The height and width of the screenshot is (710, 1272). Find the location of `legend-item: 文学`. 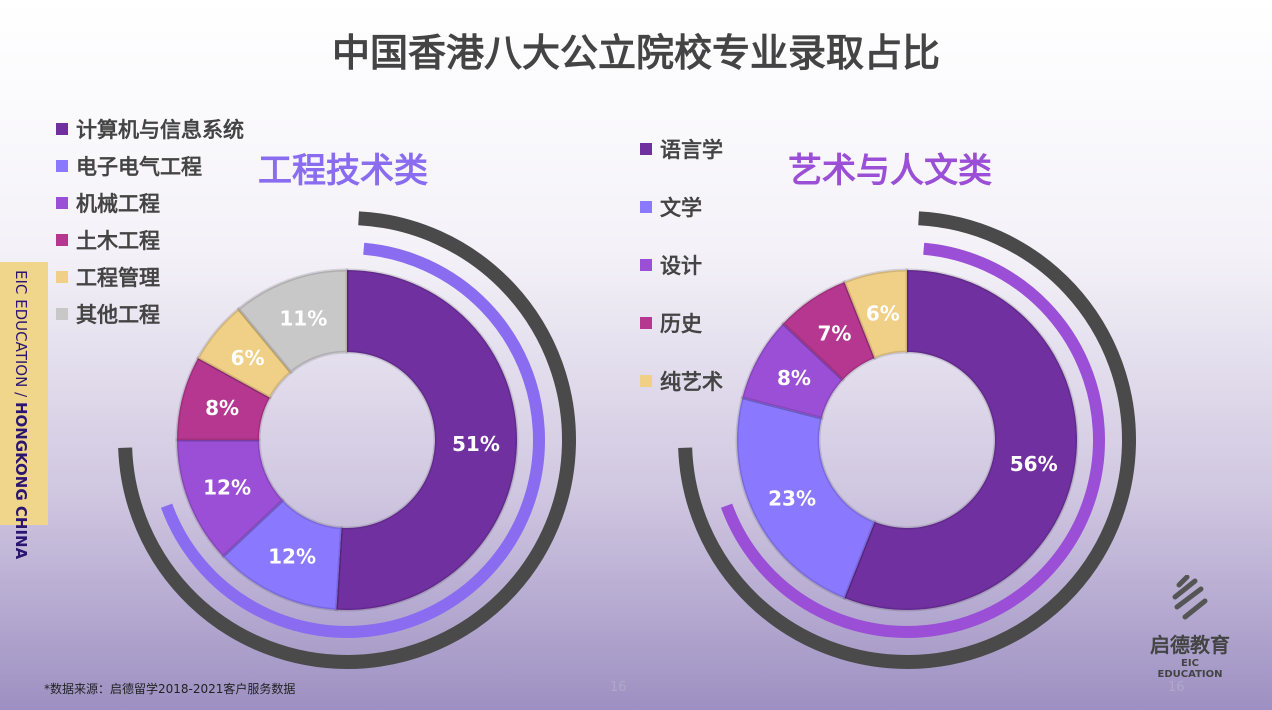

legend-item: 文学 is located at coordinates (681, 207).